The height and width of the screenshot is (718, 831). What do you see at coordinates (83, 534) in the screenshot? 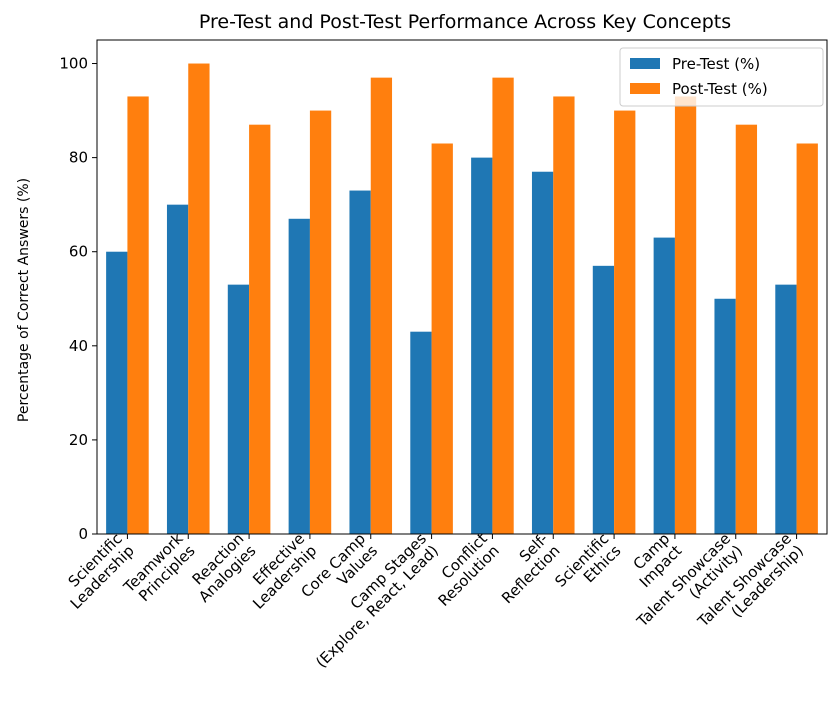
I see `y-tick-label: 0` at bounding box center [83, 534].